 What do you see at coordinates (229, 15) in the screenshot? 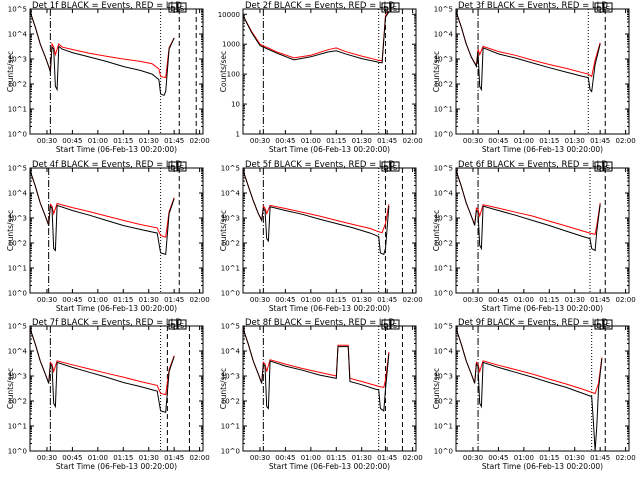
I see `y-tick-label: 10000` at bounding box center [229, 15].